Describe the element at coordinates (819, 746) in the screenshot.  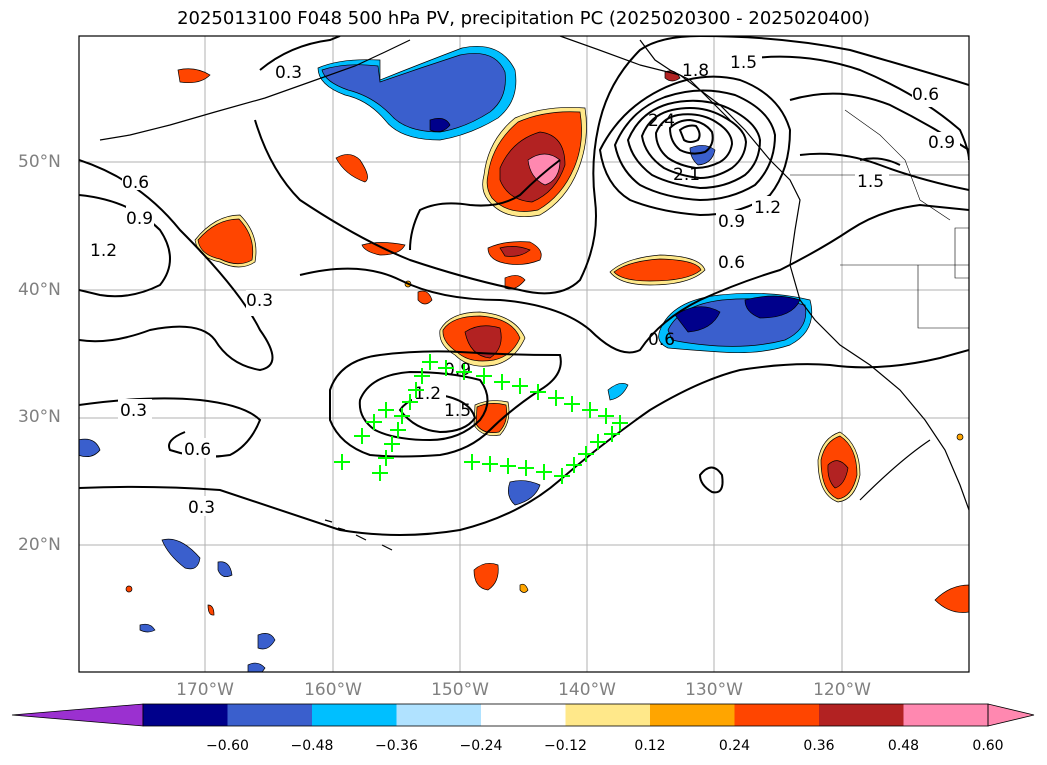
I see `colorbar-tick-label: 0.36` at that location.